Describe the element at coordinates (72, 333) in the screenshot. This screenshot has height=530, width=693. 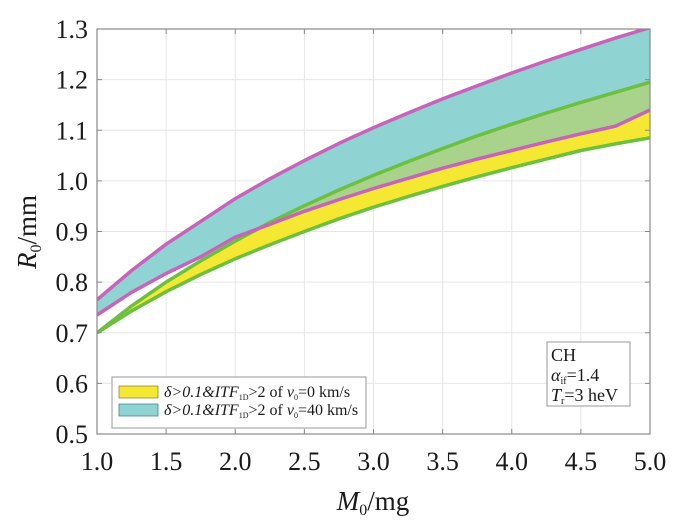
I see `y-tick-label: 0.7` at that location.